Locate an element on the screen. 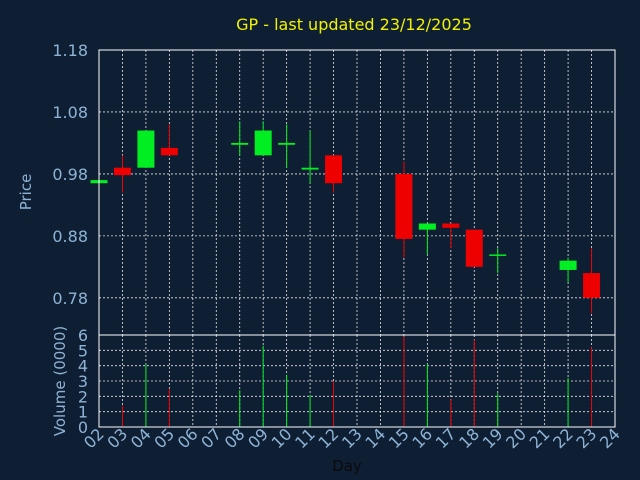 The height and width of the screenshot is (480, 640). volume-y-tick-label: 6 is located at coordinates (83, 335).